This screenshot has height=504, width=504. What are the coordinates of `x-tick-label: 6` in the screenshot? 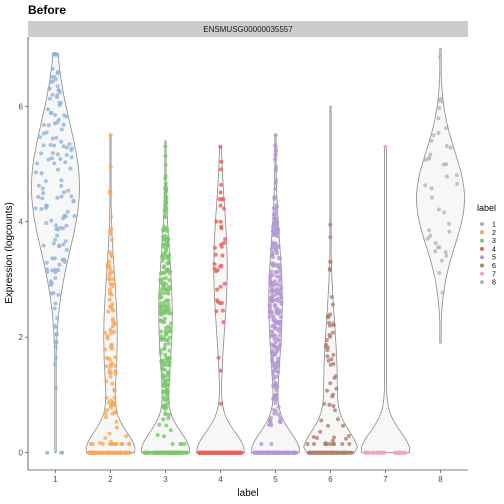 It's located at (330, 479).